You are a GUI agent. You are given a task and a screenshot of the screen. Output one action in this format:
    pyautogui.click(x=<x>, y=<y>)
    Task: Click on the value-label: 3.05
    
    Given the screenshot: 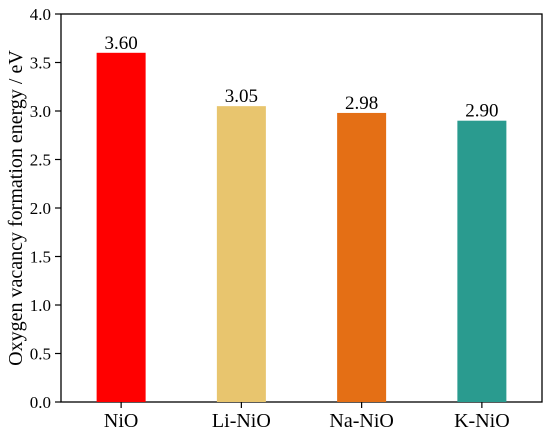 What is the action you would take?
    pyautogui.click(x=241, y=96)
    